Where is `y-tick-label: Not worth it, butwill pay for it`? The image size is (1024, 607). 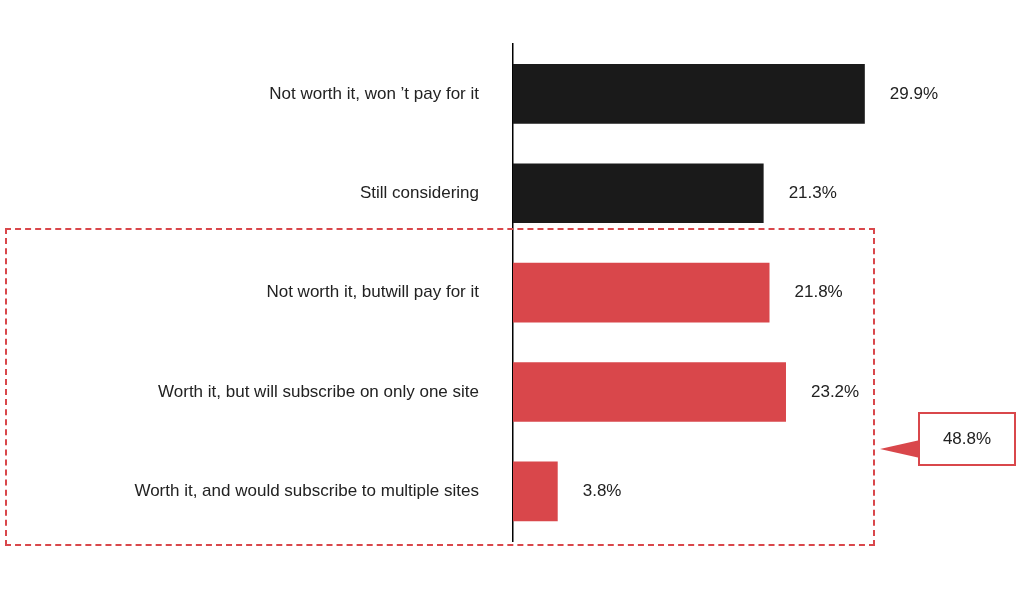 y-tick-label: Not worth it, butwill pay for it is located at coordinates (373, 292).